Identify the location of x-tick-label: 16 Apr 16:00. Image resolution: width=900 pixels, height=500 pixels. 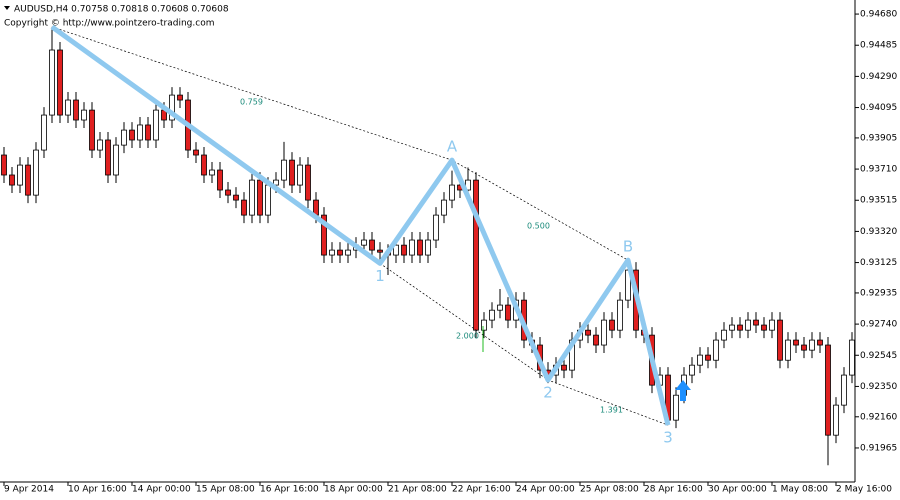
(289, 490).